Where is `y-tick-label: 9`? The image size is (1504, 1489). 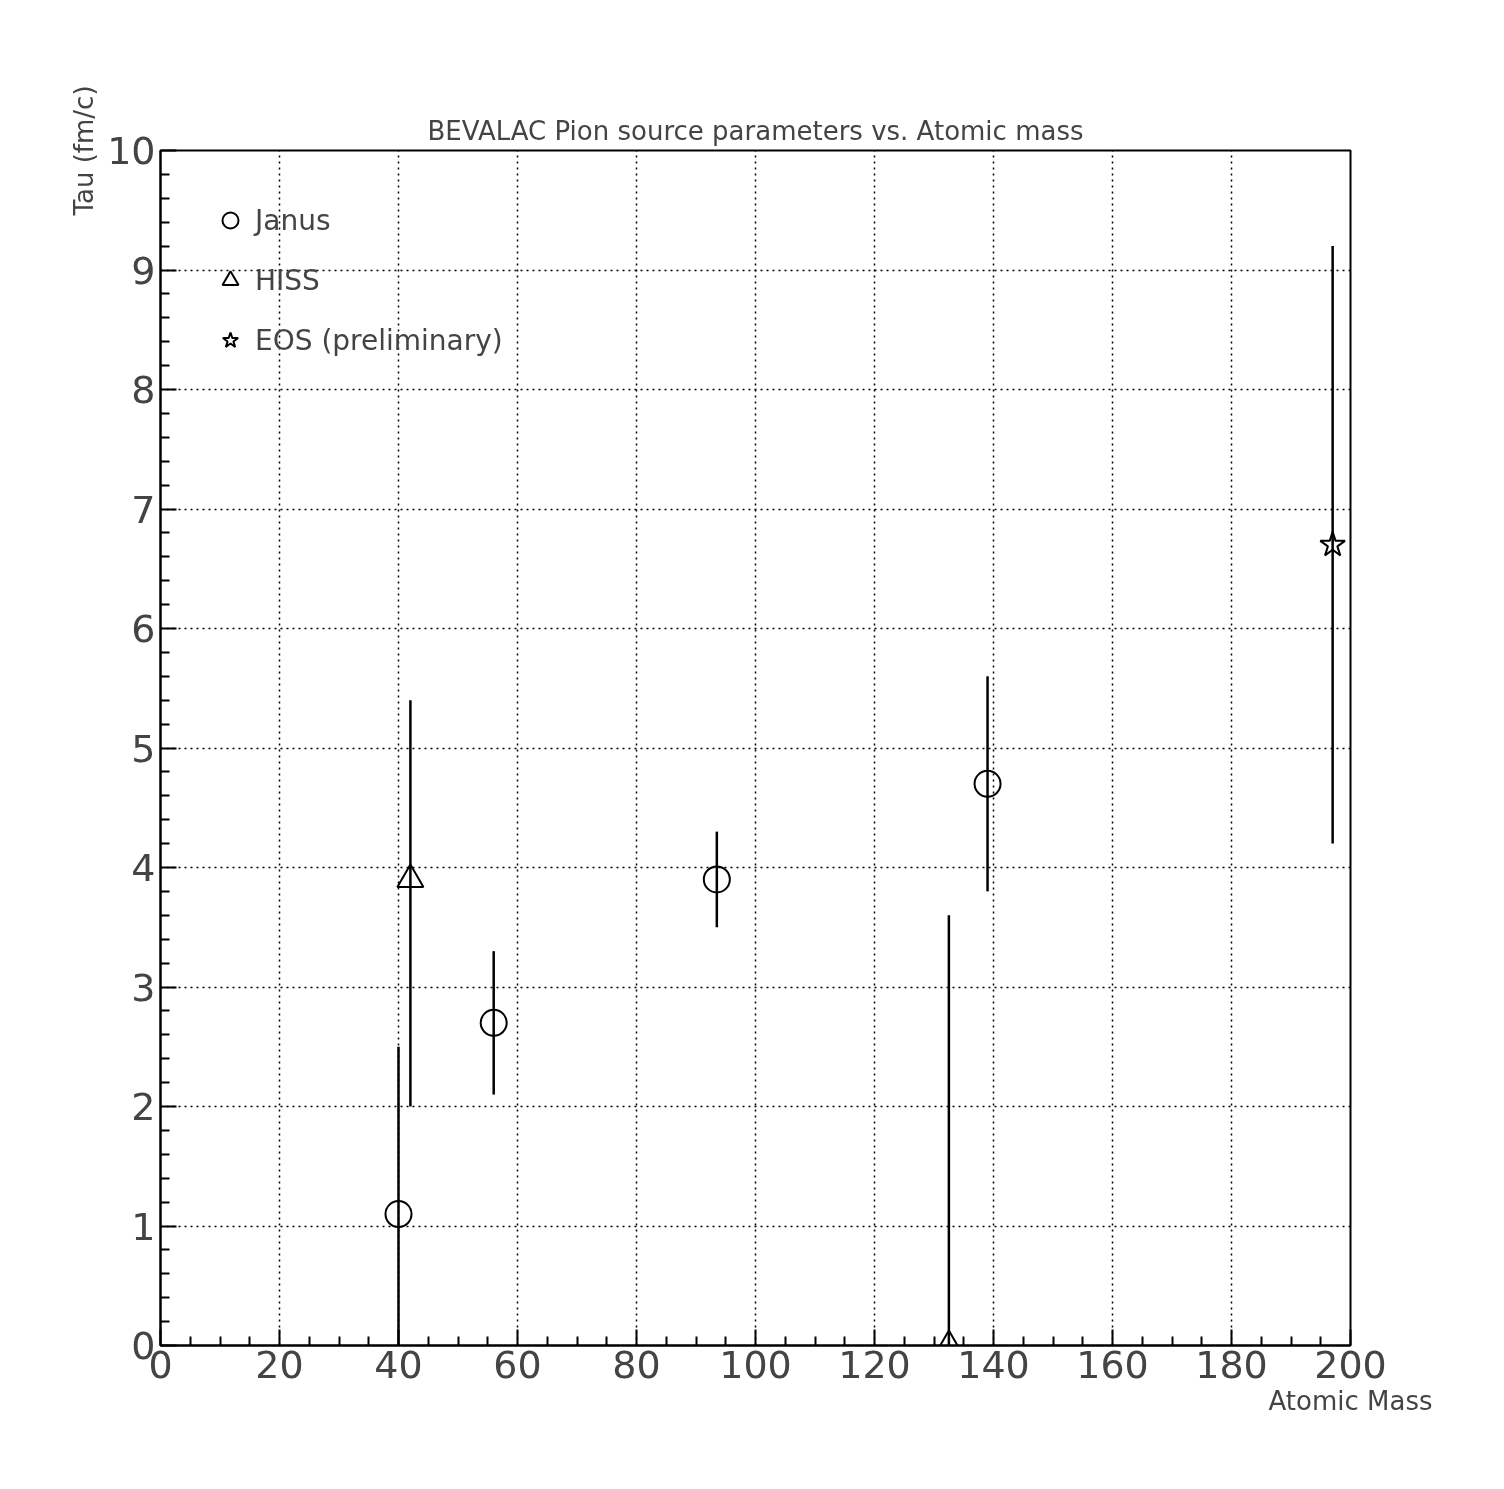 y-tick-label: 9 is located at coordinates (143, 270).